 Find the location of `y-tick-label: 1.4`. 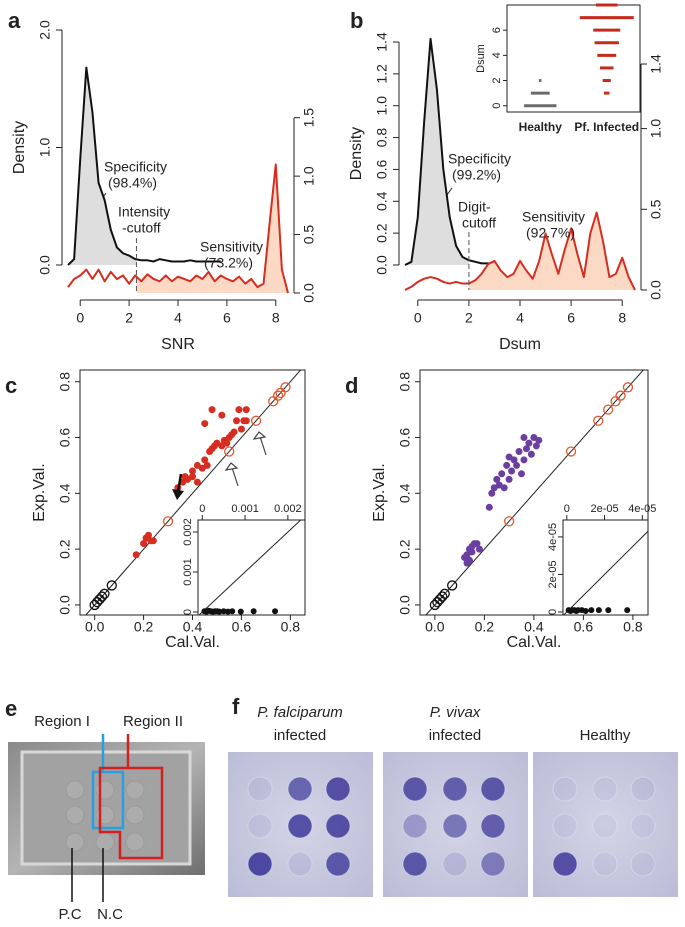

y-tick-label: 1.4 is located at coordinates (382, 42).